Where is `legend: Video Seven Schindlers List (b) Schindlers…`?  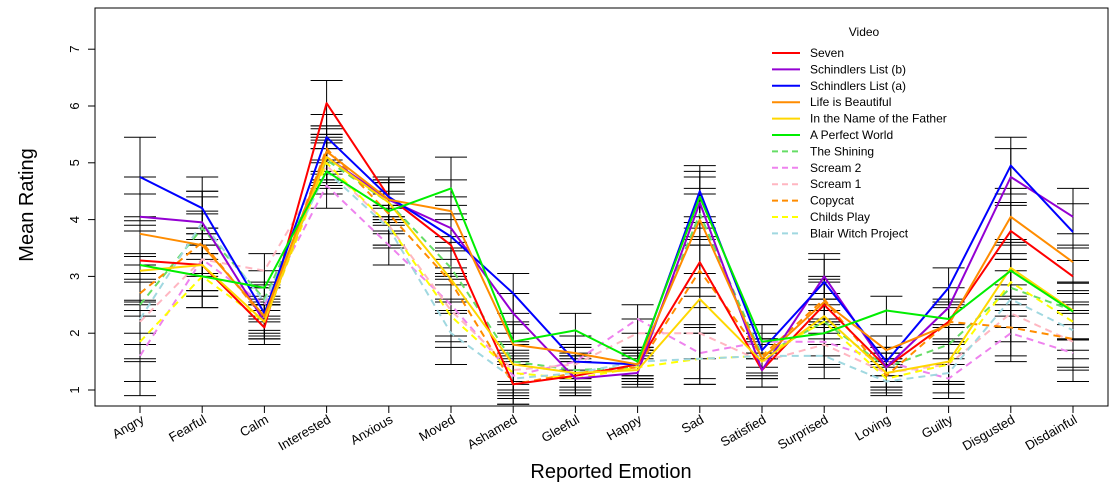
legend: Video Seven Schindlers List (b) Schindlers… is located at coordinates (859, 132).